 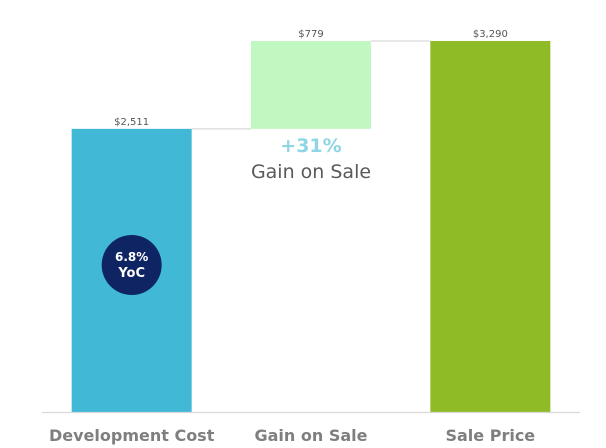 I want to click on yoc-badge-label: YoC, so click(x=131, y=273).